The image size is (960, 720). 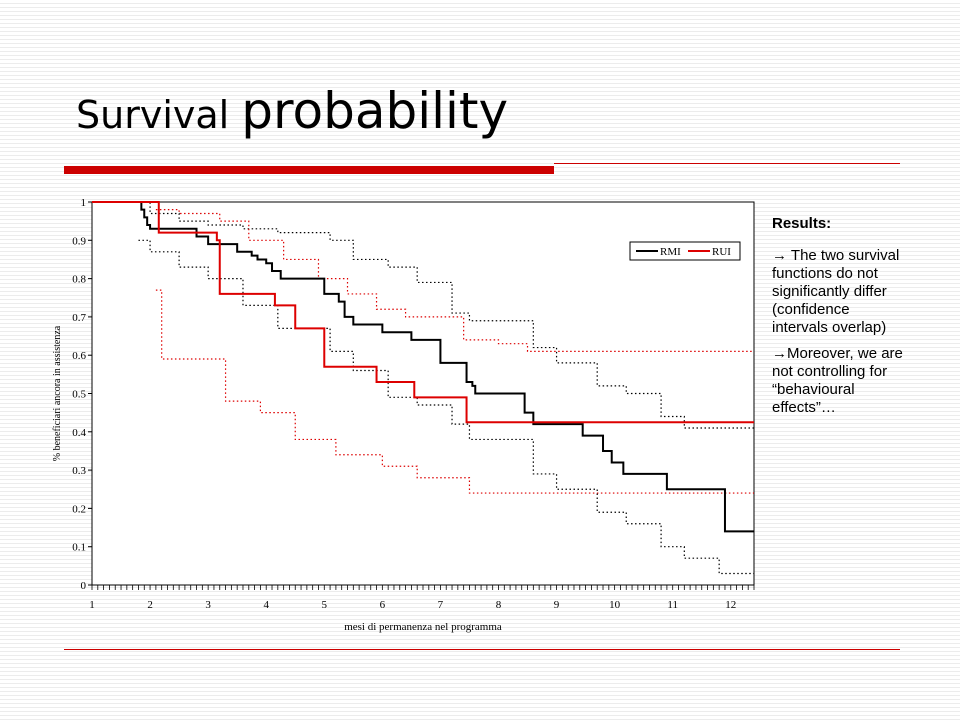 I want to click on legend-label: RUI, so click(x=721, y=252).